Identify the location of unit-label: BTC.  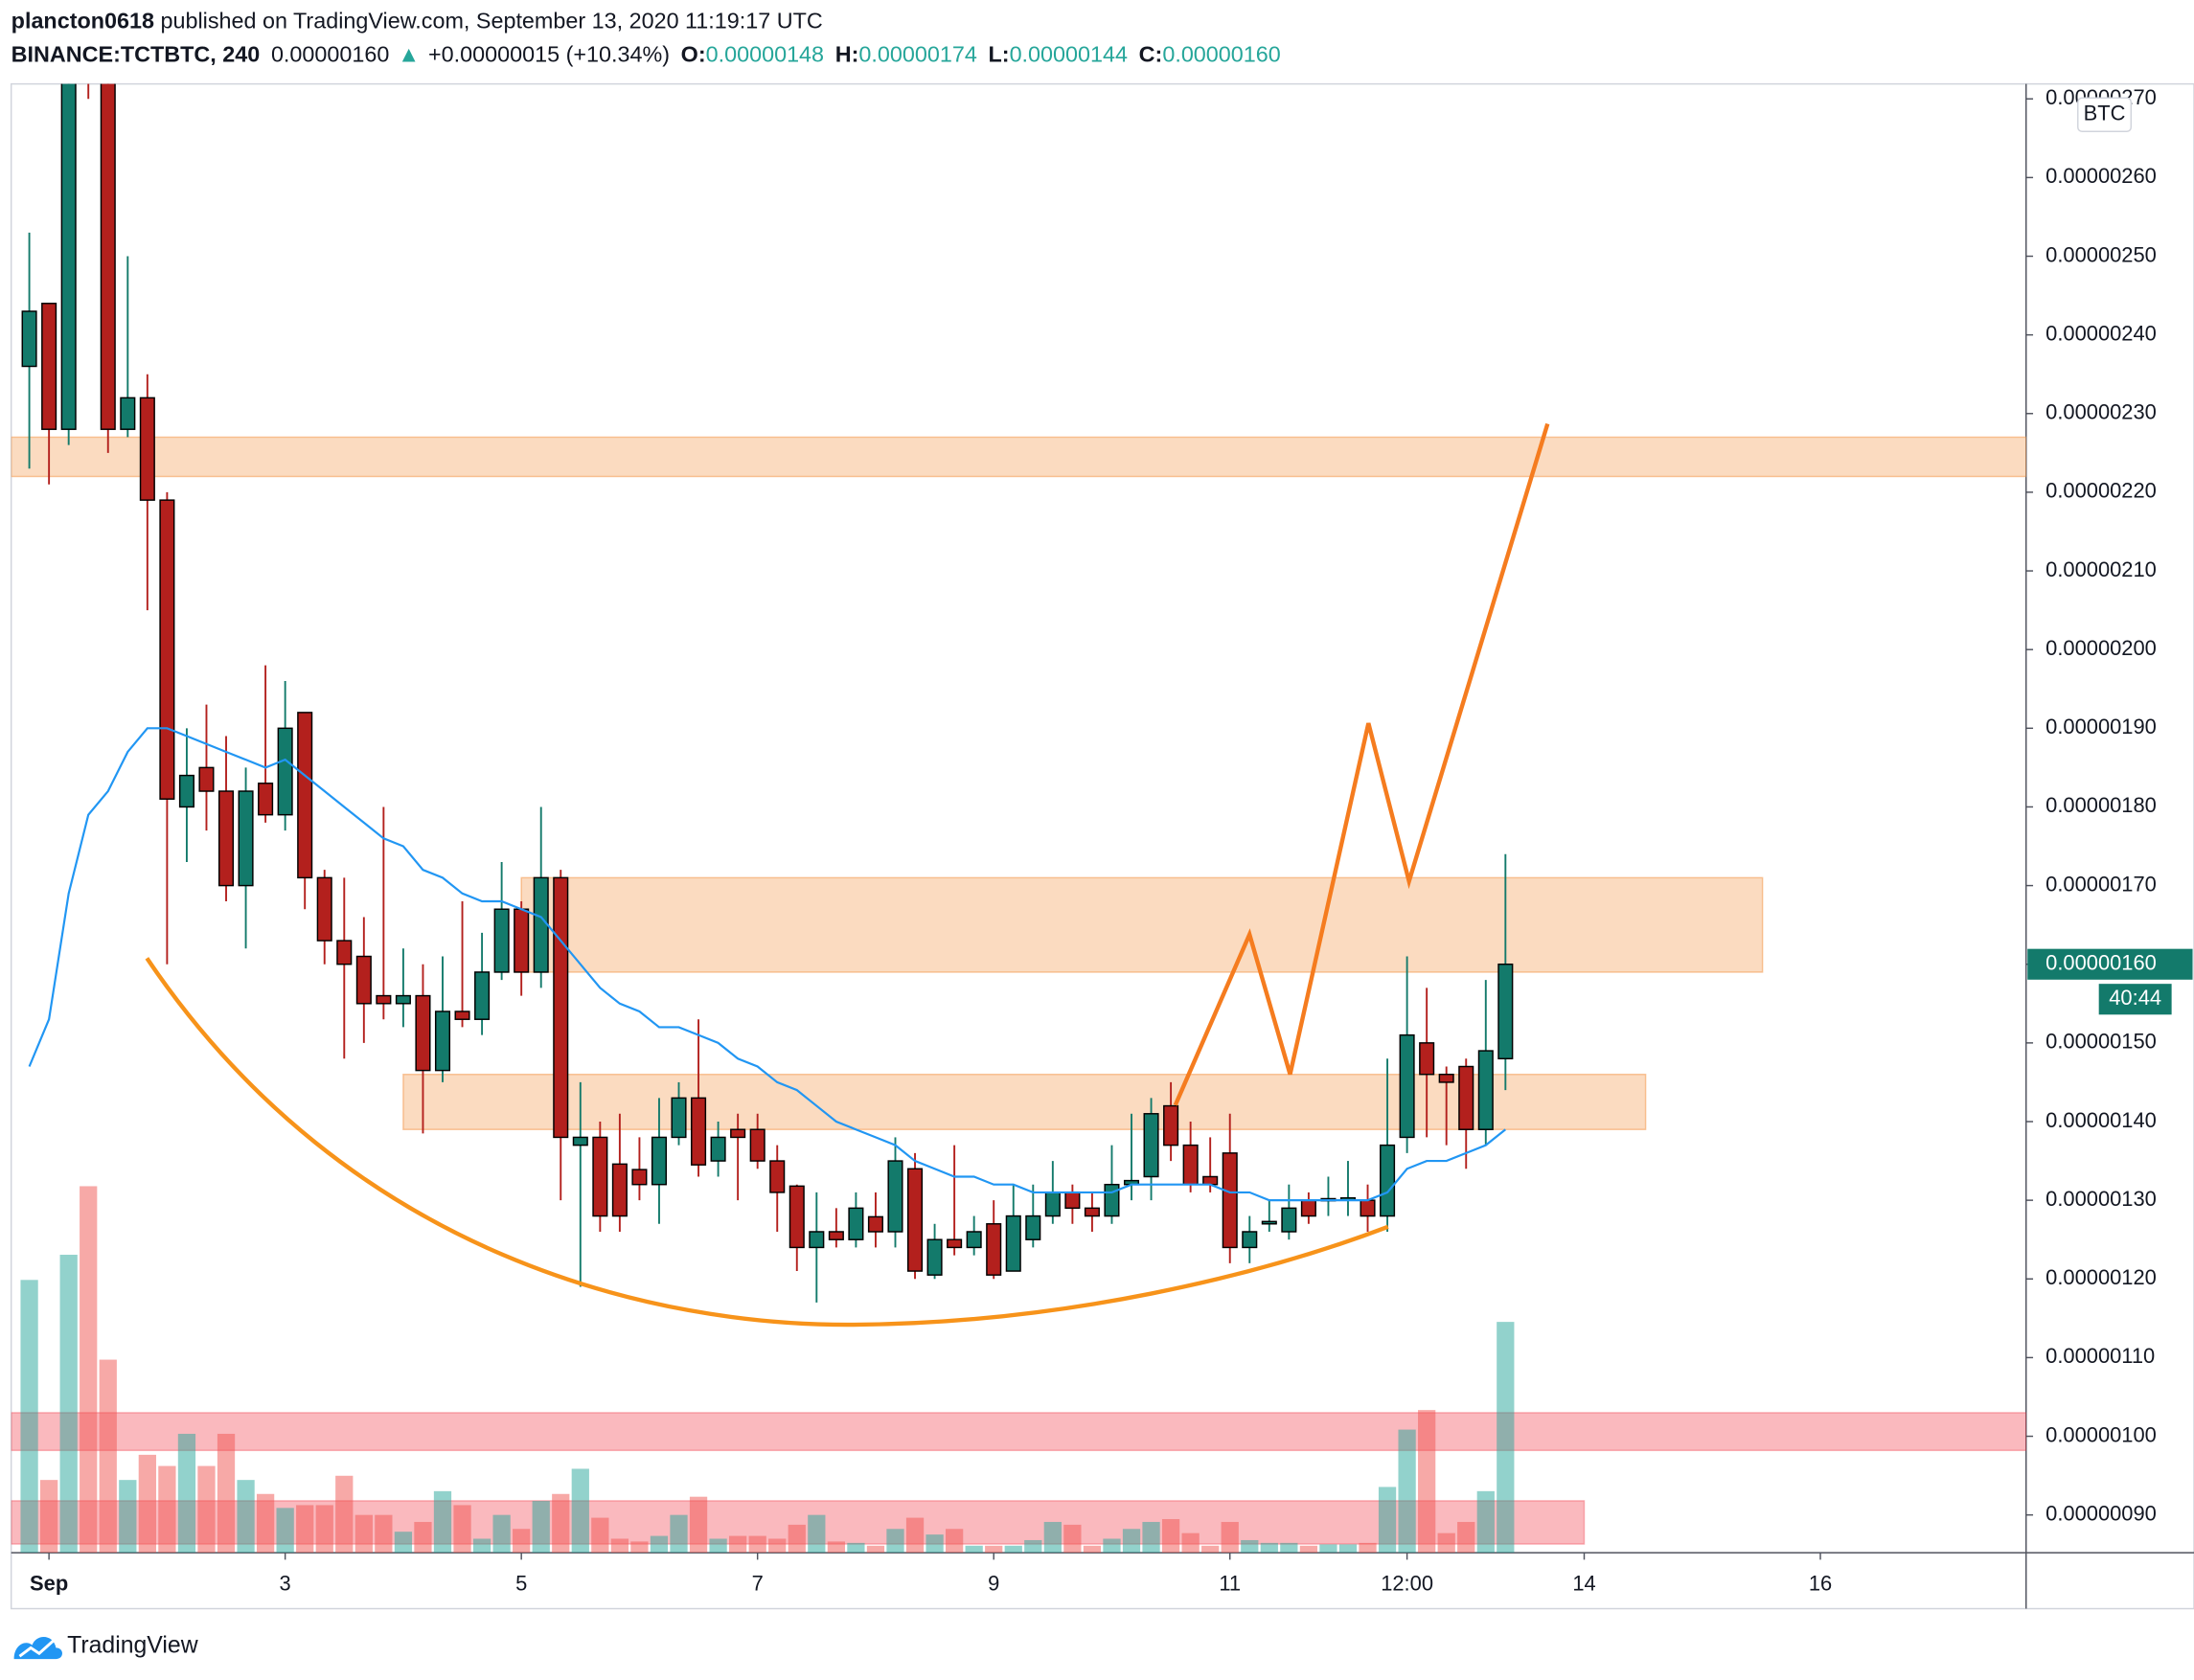
(2105, 114).